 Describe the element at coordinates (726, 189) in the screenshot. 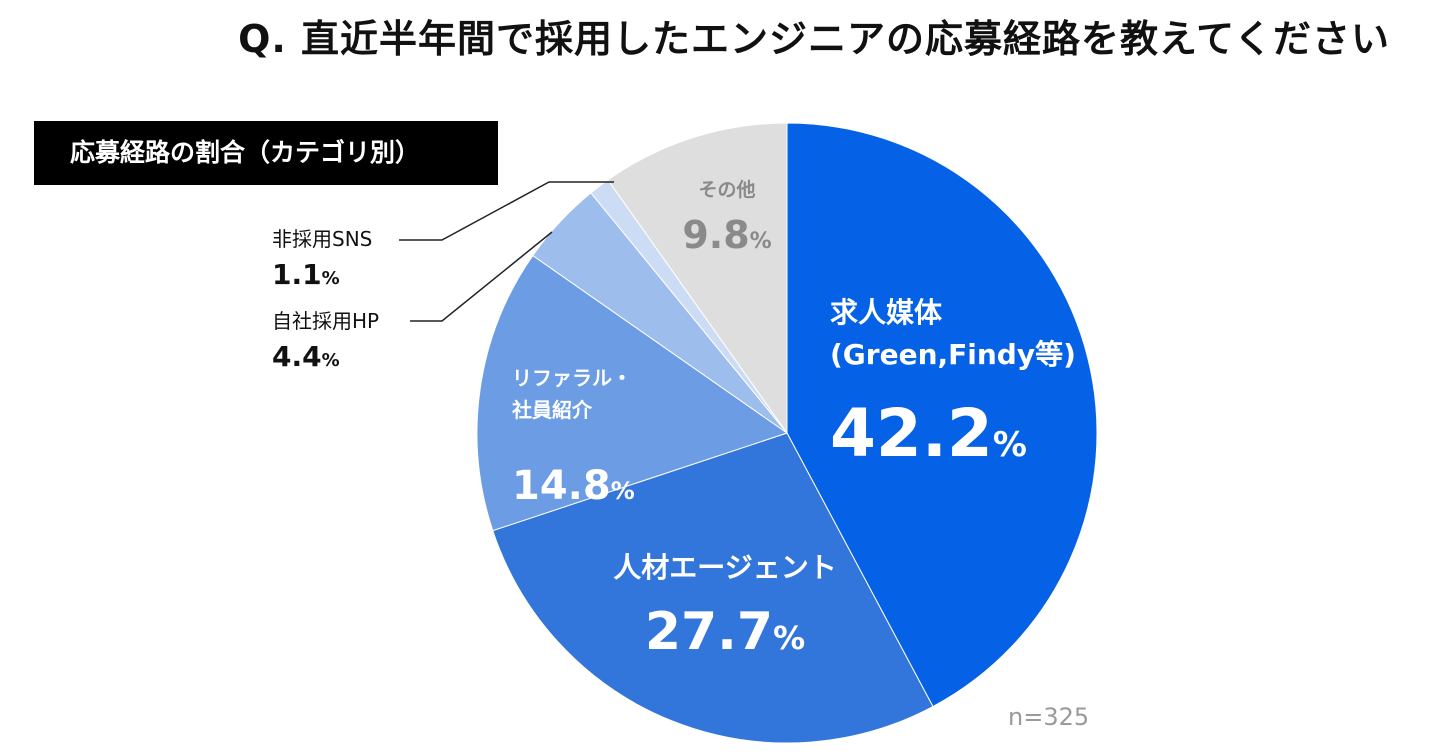

I see `slice-name-5-line-0: その他` at that location.